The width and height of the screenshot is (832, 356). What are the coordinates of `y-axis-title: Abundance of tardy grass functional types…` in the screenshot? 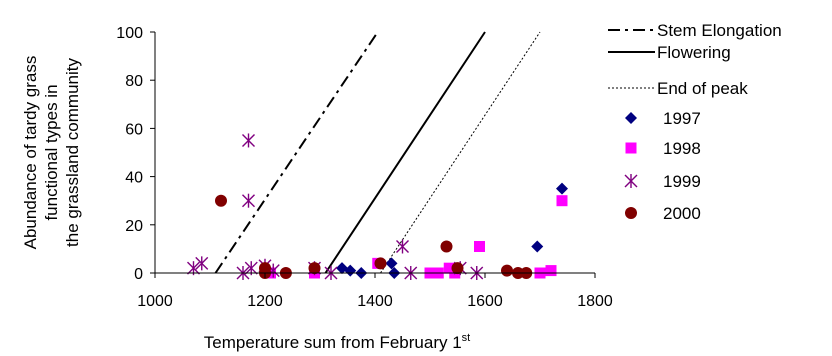 It's located at (51, 153).